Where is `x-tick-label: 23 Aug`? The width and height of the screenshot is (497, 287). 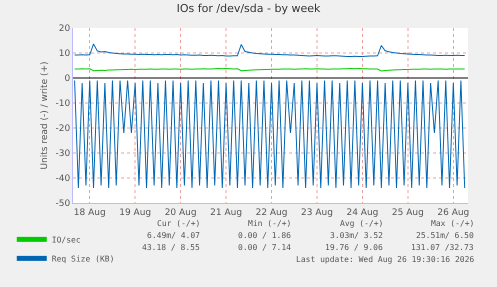
x-tick-label: 23 Aug is located at coordinates (317, 213).